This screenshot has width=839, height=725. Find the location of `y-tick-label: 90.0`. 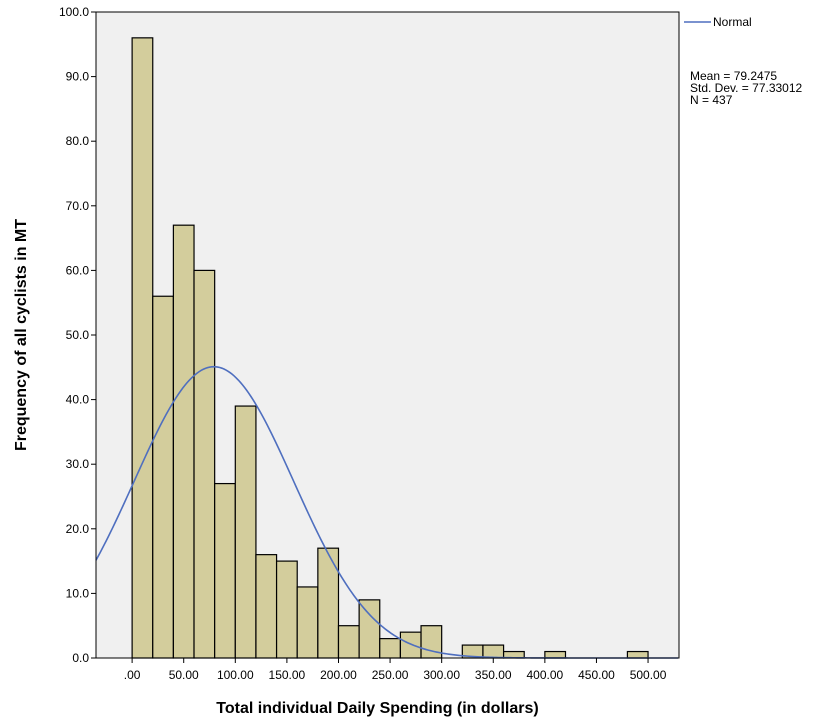

y-tick-label: 90.0 is located at coordinates (78, 77).